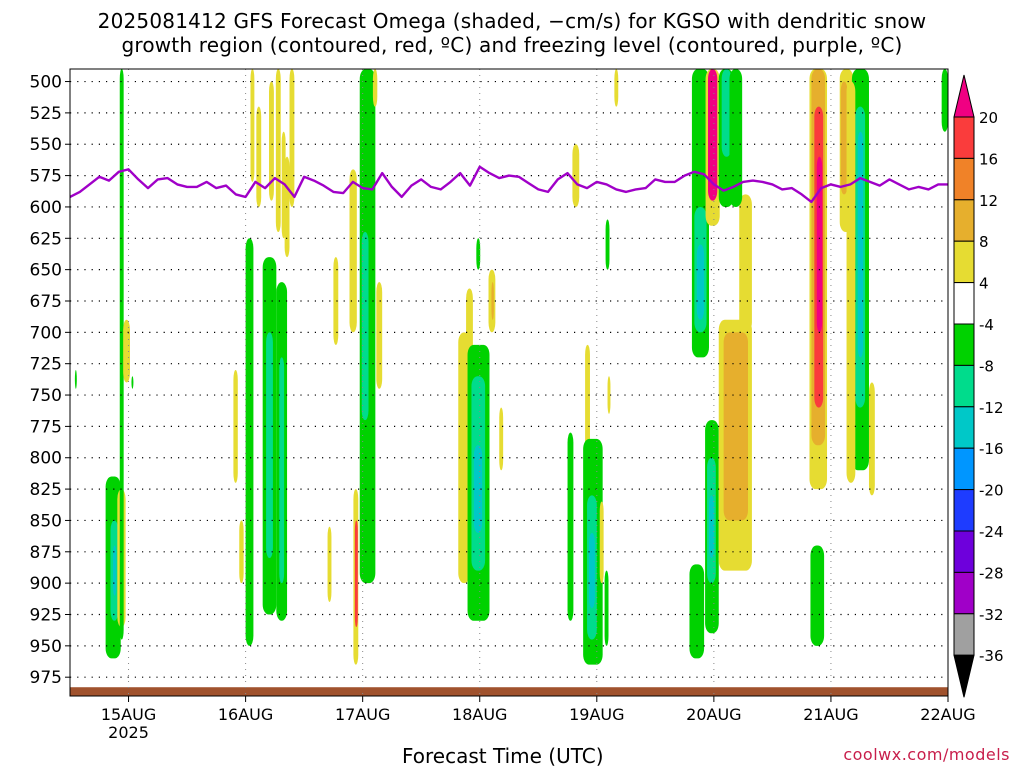 The width and height of the screenshot is (1024, 768). Describe the element at coordinates (46, 678) in the screenshot. I see `y-tick-label-975: 975` at that location.